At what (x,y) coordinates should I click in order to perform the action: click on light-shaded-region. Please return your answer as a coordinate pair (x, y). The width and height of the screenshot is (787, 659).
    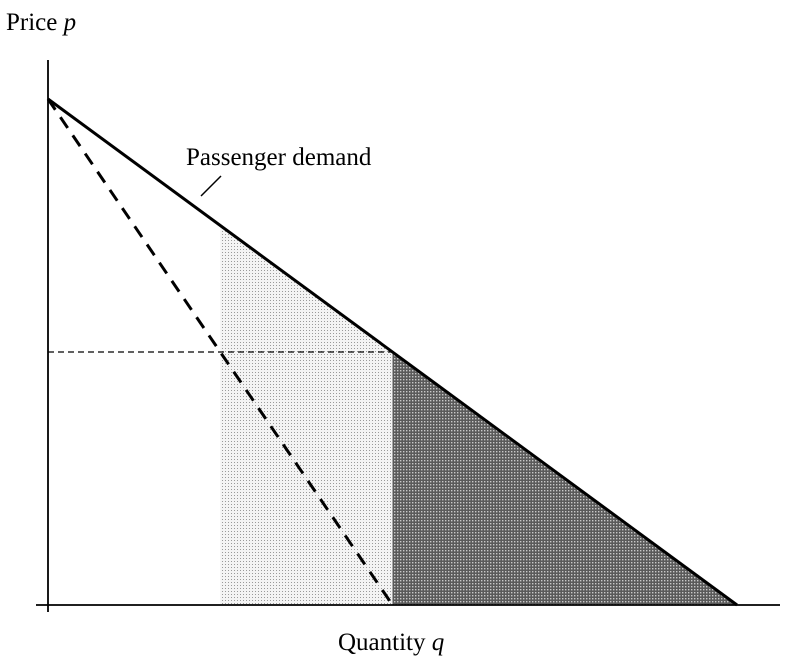
    Looking at the image, I should click on (306, 415).